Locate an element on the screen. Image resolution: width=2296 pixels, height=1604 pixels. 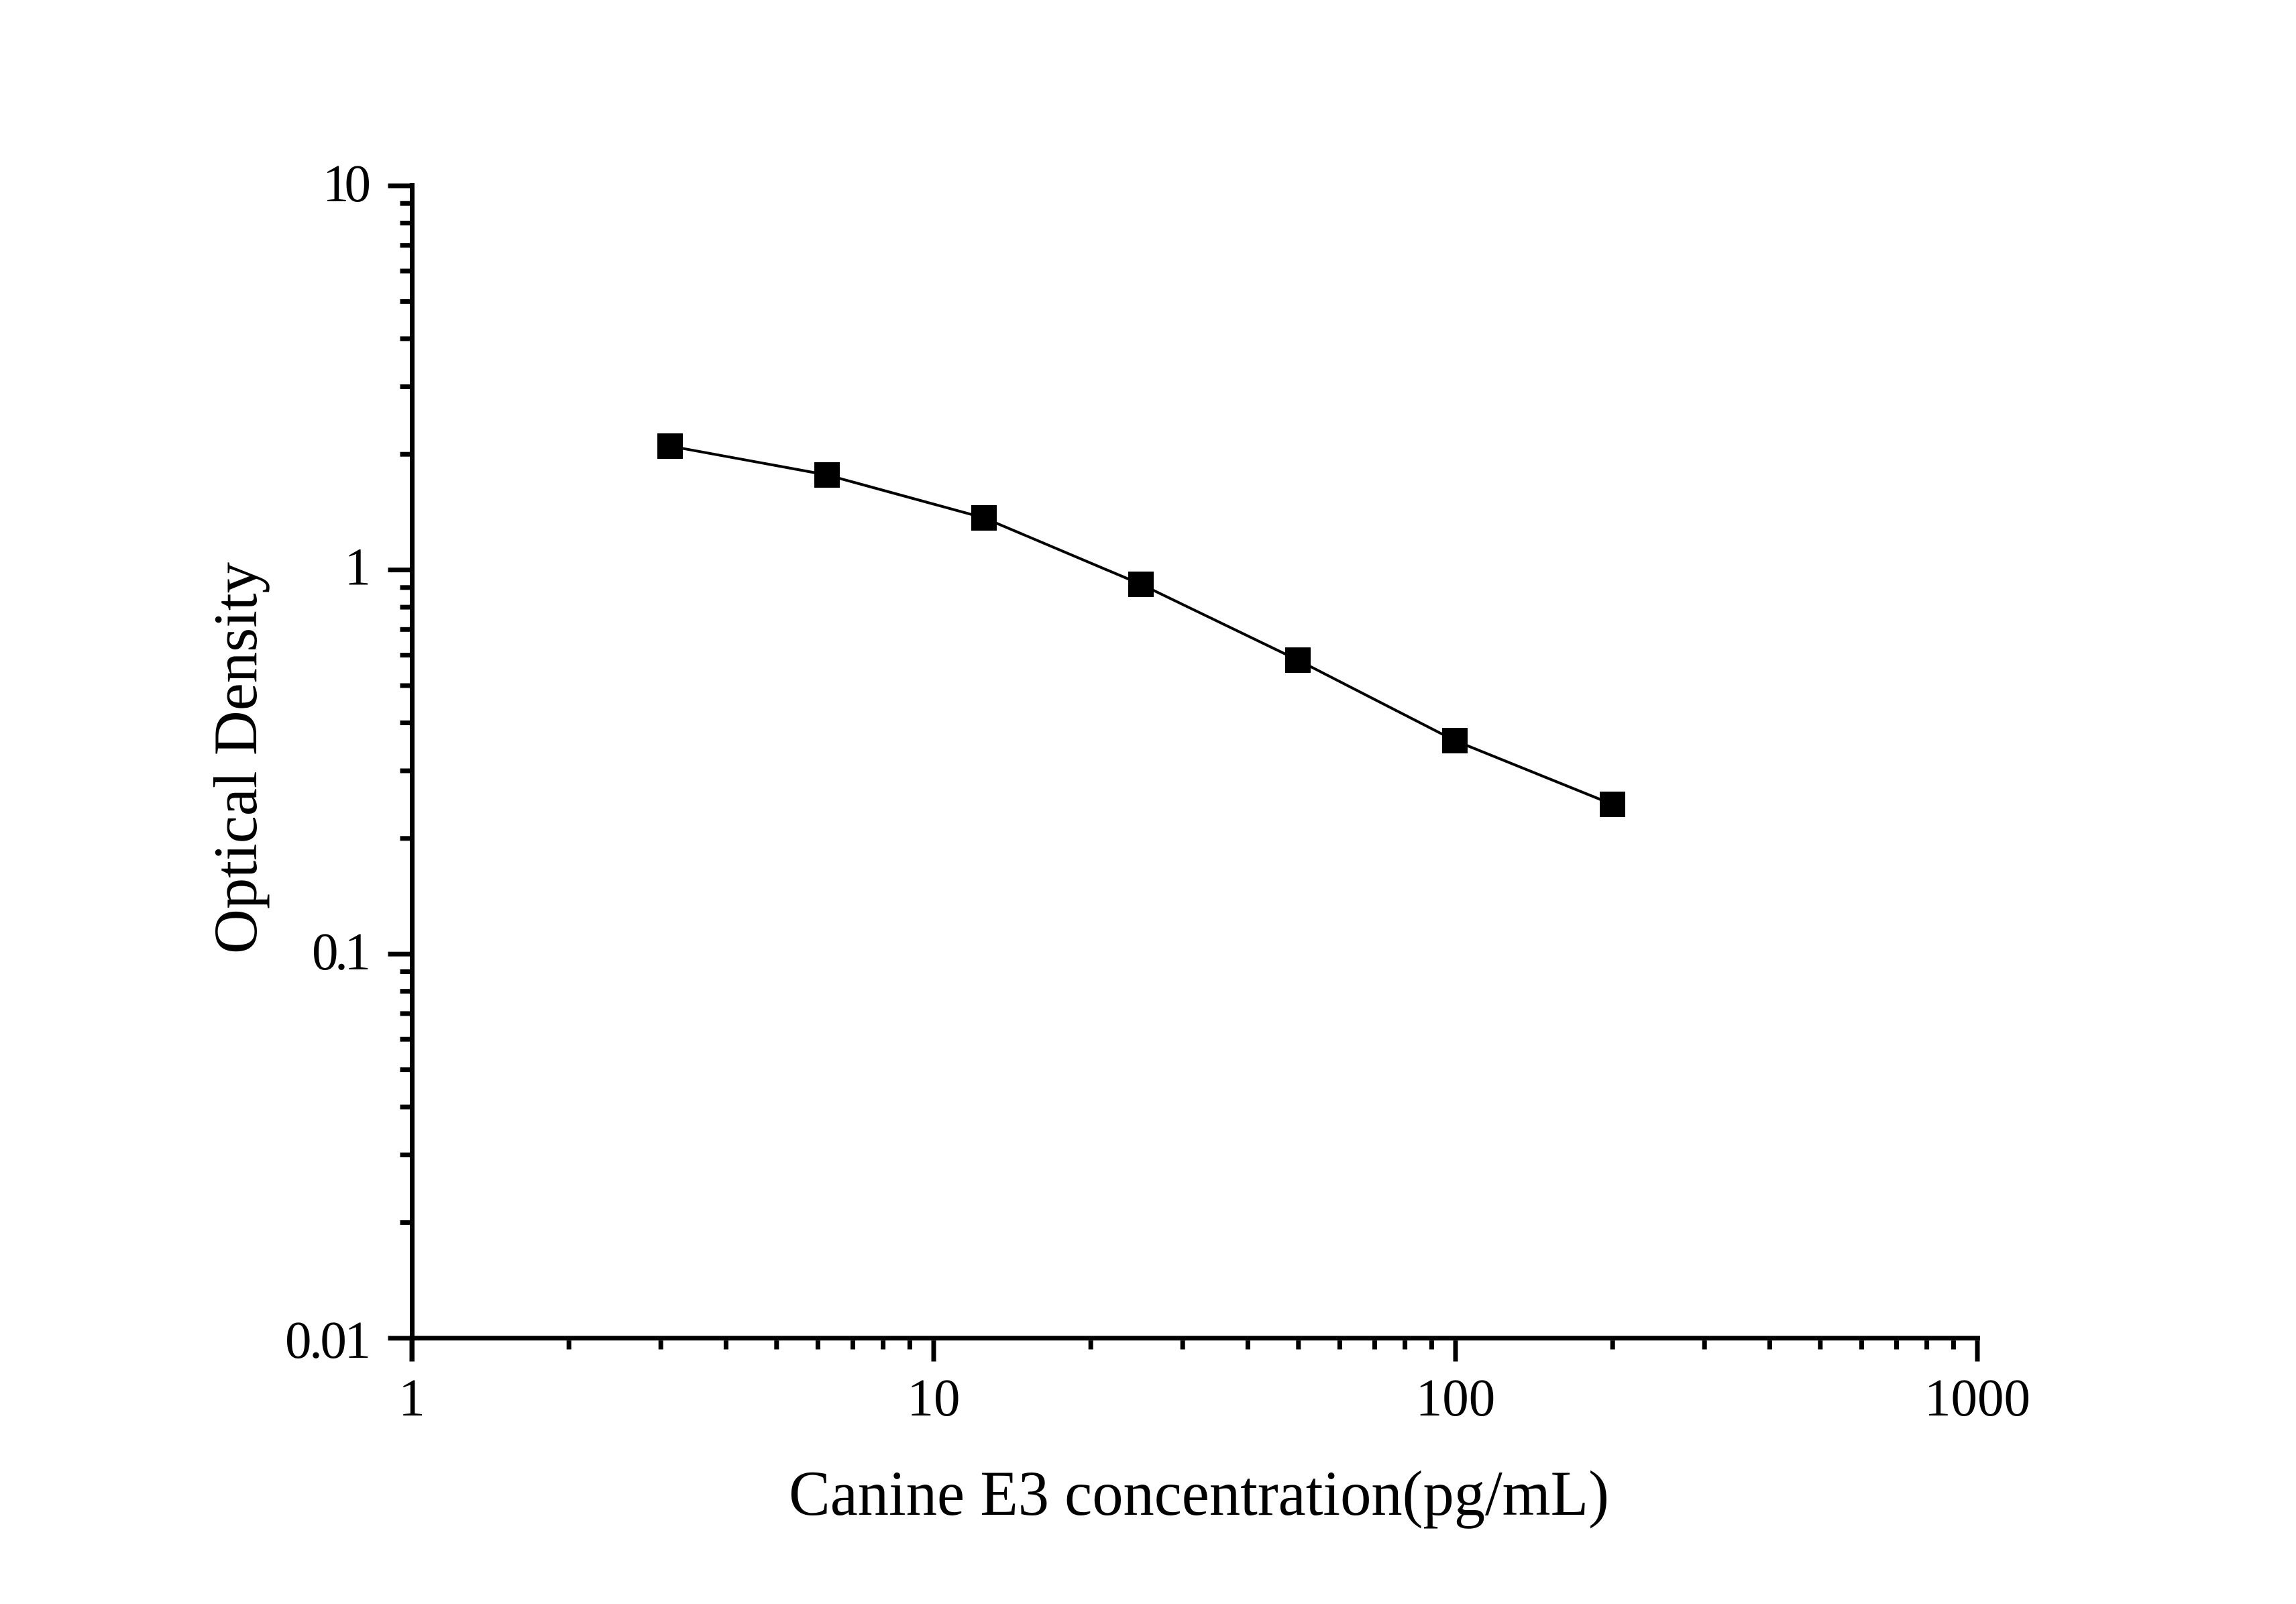
svg-text: 0.1 is located at coordinates (341, 952).